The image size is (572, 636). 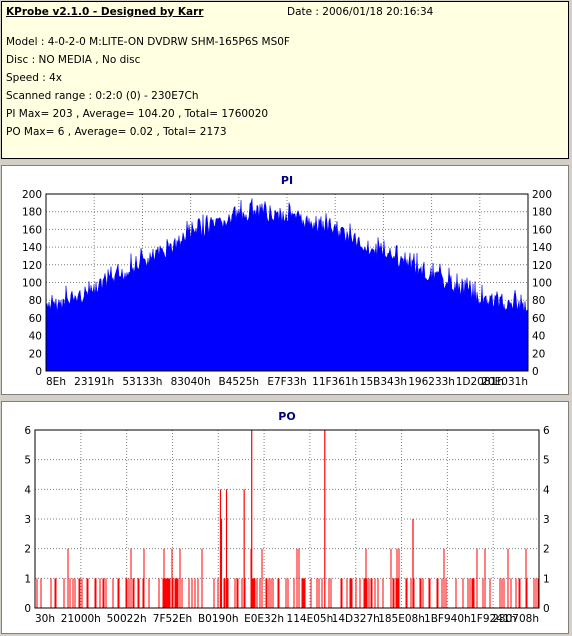 What do you see at coordinates (142, 382) in the screenshot?
I see `x-tick-label: 53133h` at bounding box center [142, 382].